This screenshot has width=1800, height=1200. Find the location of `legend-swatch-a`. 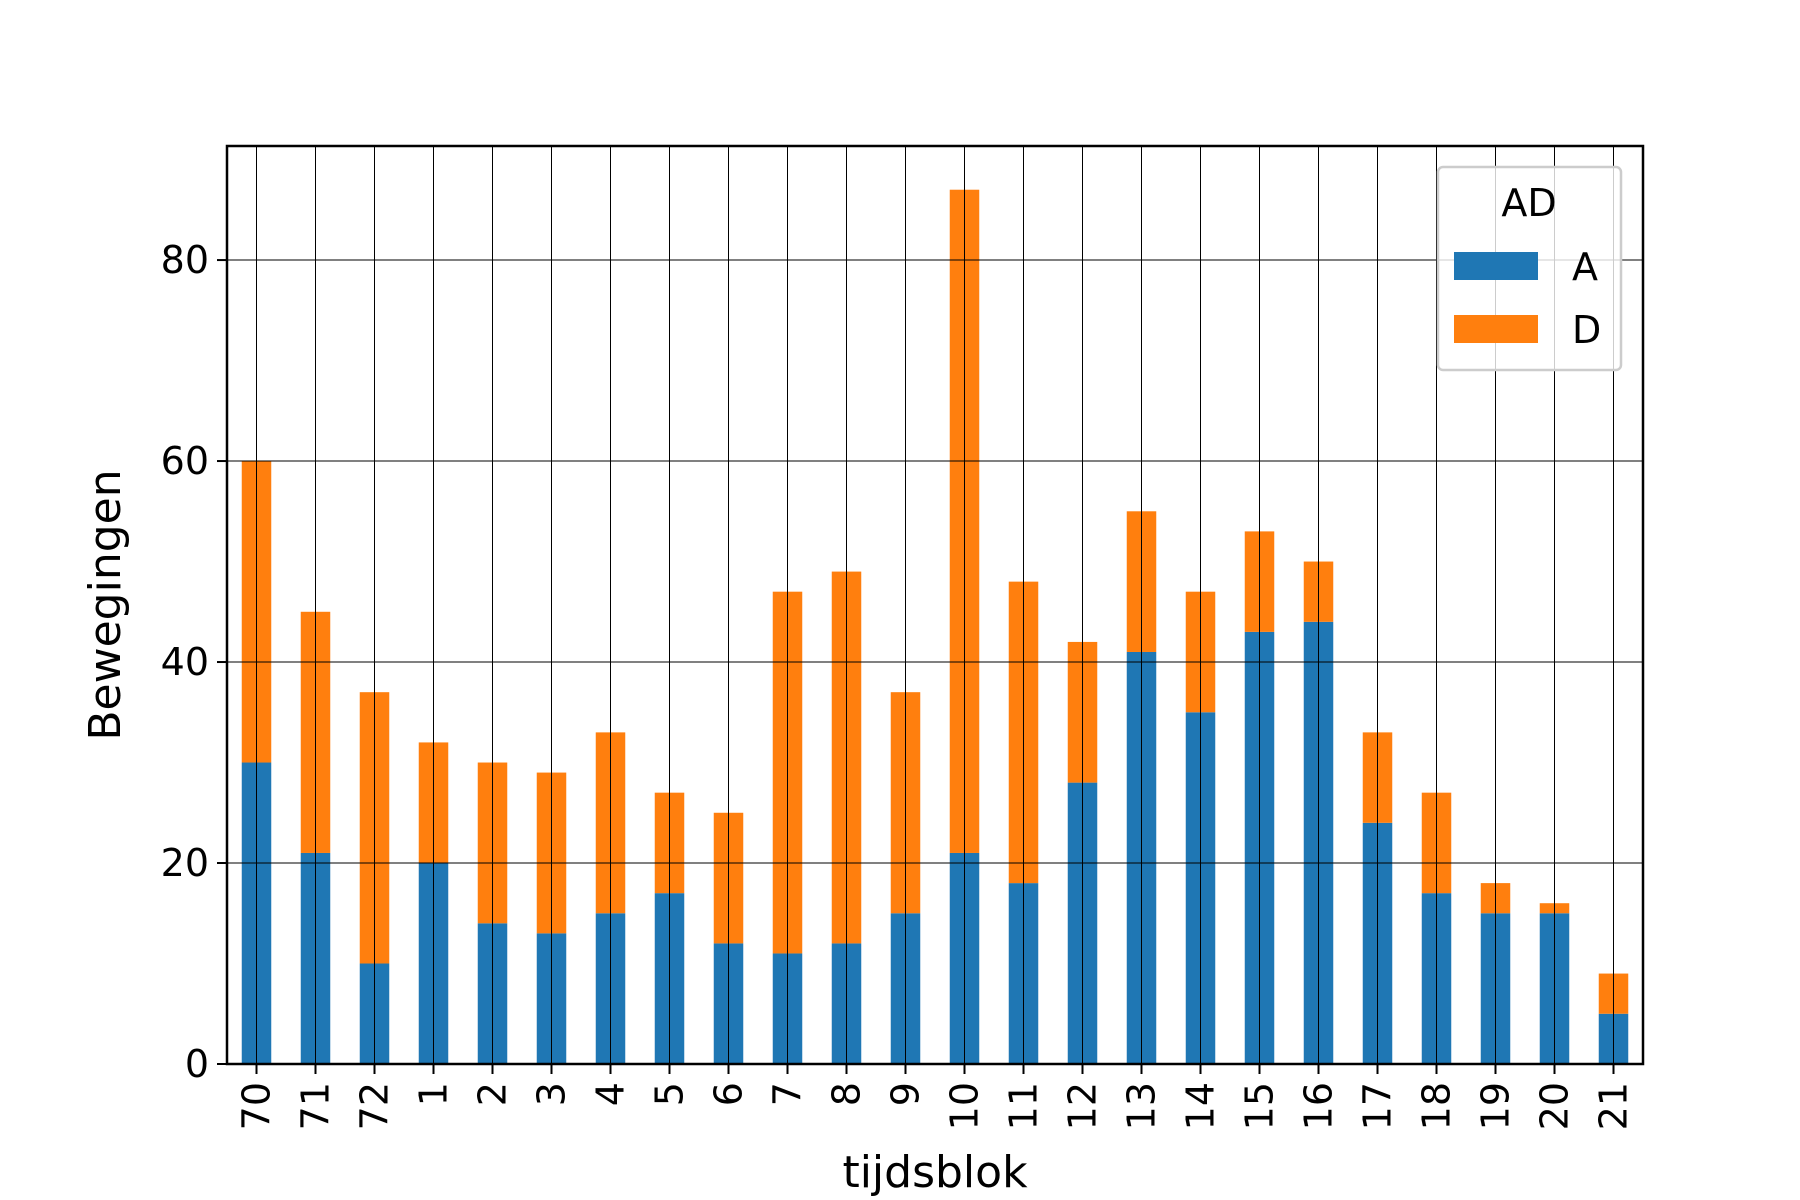

legend-swatch-a is located at coordinates (1496, 266).